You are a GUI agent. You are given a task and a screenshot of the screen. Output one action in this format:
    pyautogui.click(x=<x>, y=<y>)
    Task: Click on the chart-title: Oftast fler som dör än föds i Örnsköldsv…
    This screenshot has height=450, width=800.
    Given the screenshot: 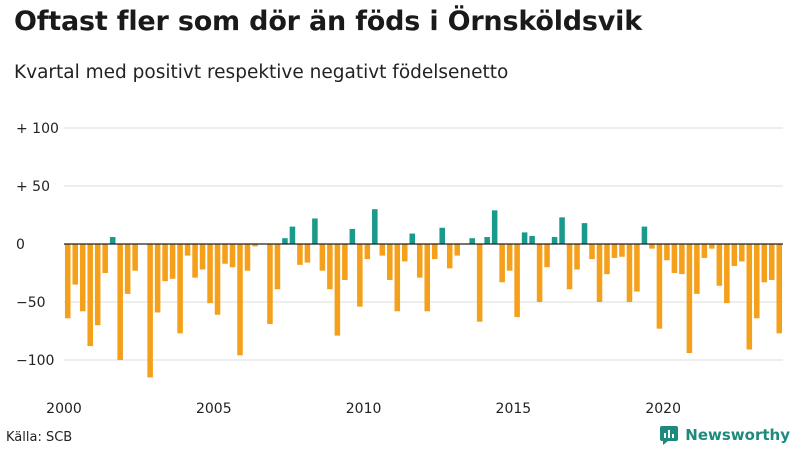 What is the action you would take?
    pyautogui.click(x=328, y=21)
    